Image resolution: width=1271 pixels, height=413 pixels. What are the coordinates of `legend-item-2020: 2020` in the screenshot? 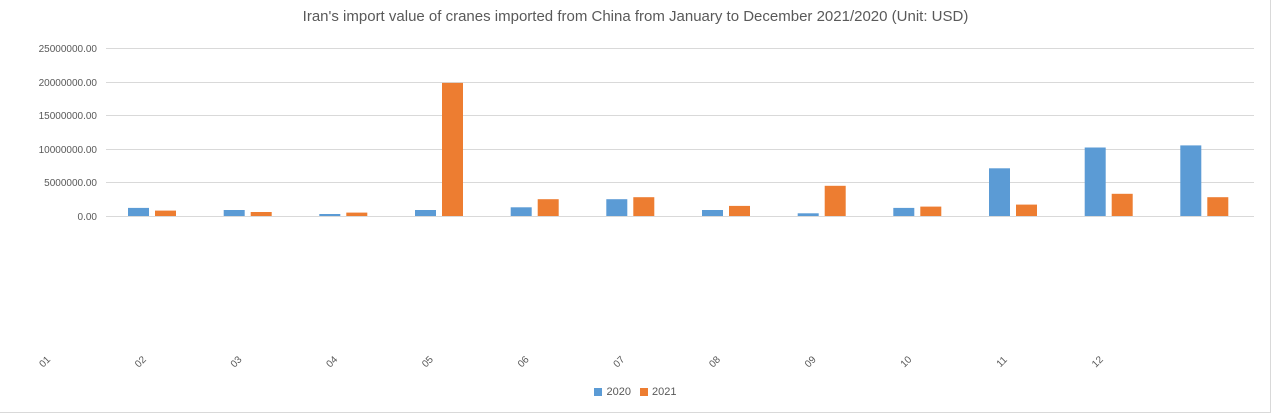 It's located at (612, 392).